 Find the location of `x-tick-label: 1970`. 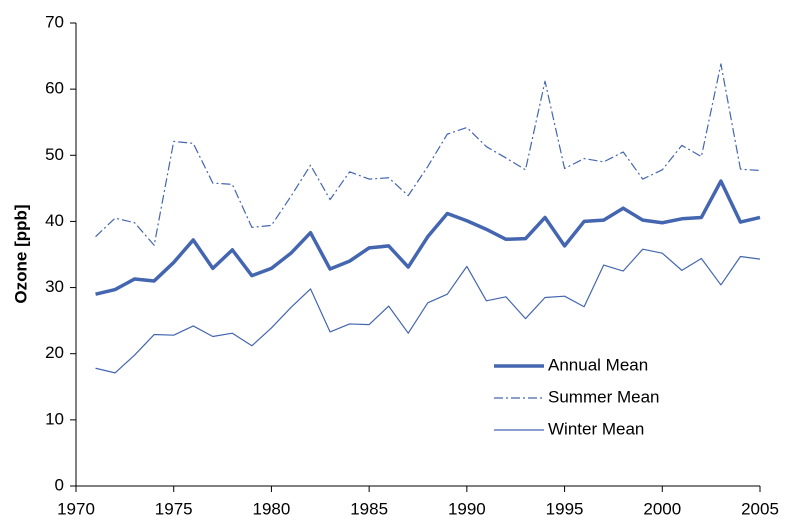

x-tick-label: 1970 is located at coordinates (76, 508).